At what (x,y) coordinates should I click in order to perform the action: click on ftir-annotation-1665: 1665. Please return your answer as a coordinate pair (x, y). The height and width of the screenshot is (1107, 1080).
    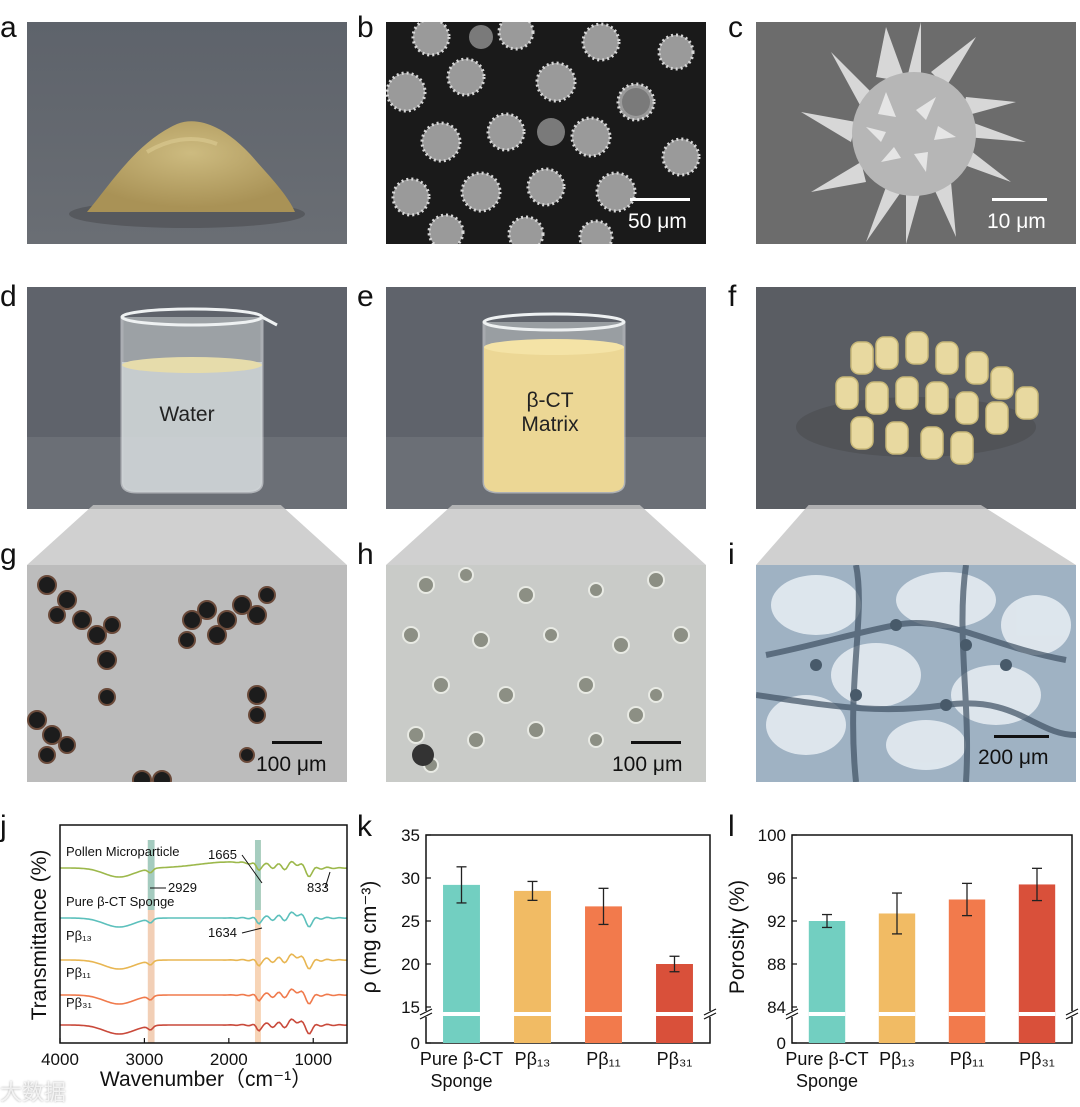
    Looking at the image, I should click on (222, 854).